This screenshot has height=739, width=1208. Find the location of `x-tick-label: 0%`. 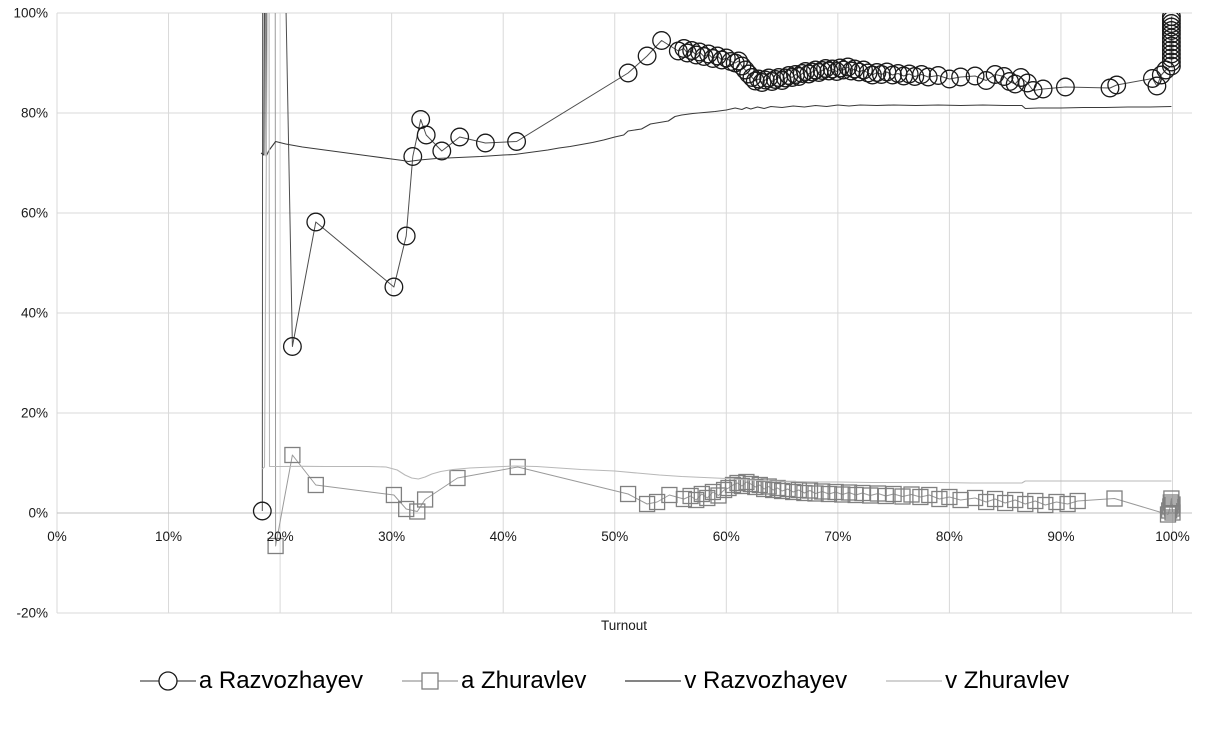

x-tick-label: 0% is located at coordinates (57, 536).